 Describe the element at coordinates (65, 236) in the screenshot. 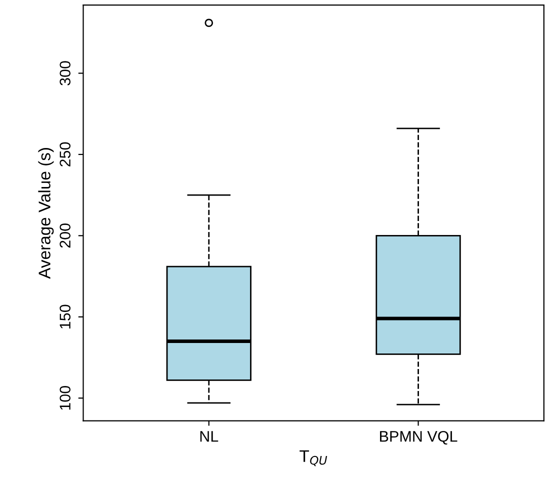

I see `y-tick-label: 200` at that location.